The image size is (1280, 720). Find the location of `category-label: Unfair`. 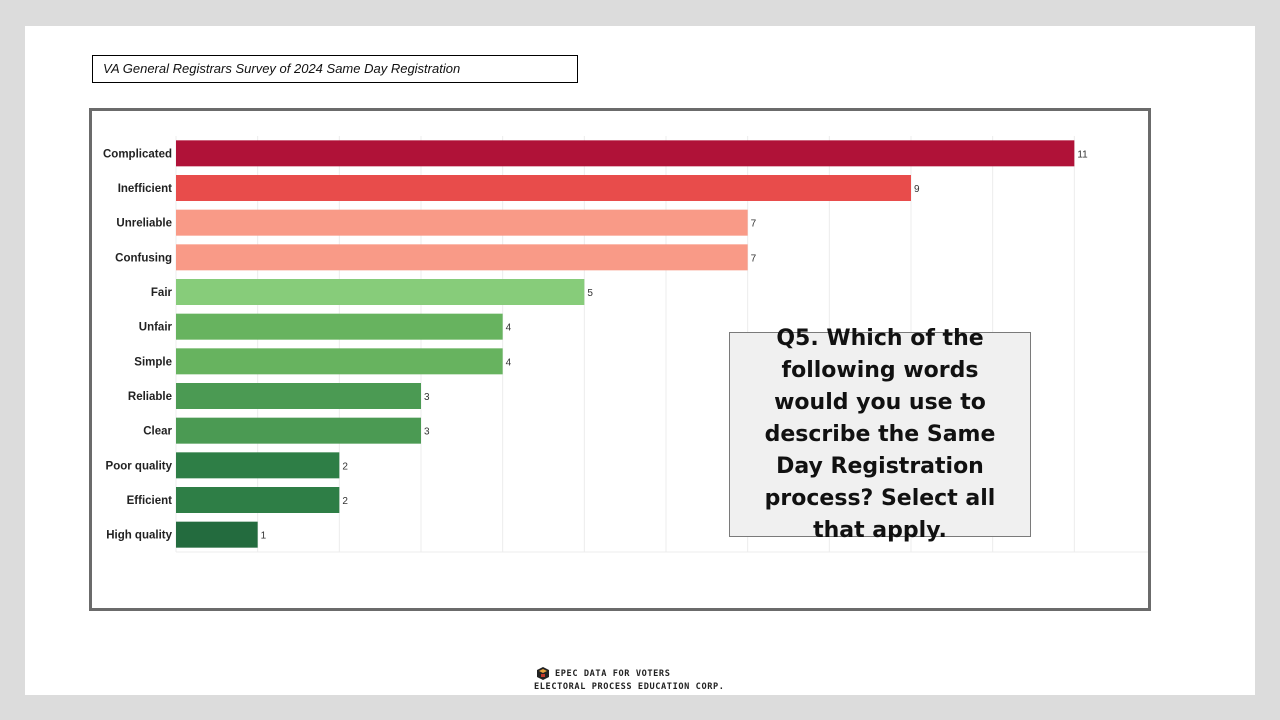

category-label: Unfair is located at coordinates (156, 328).